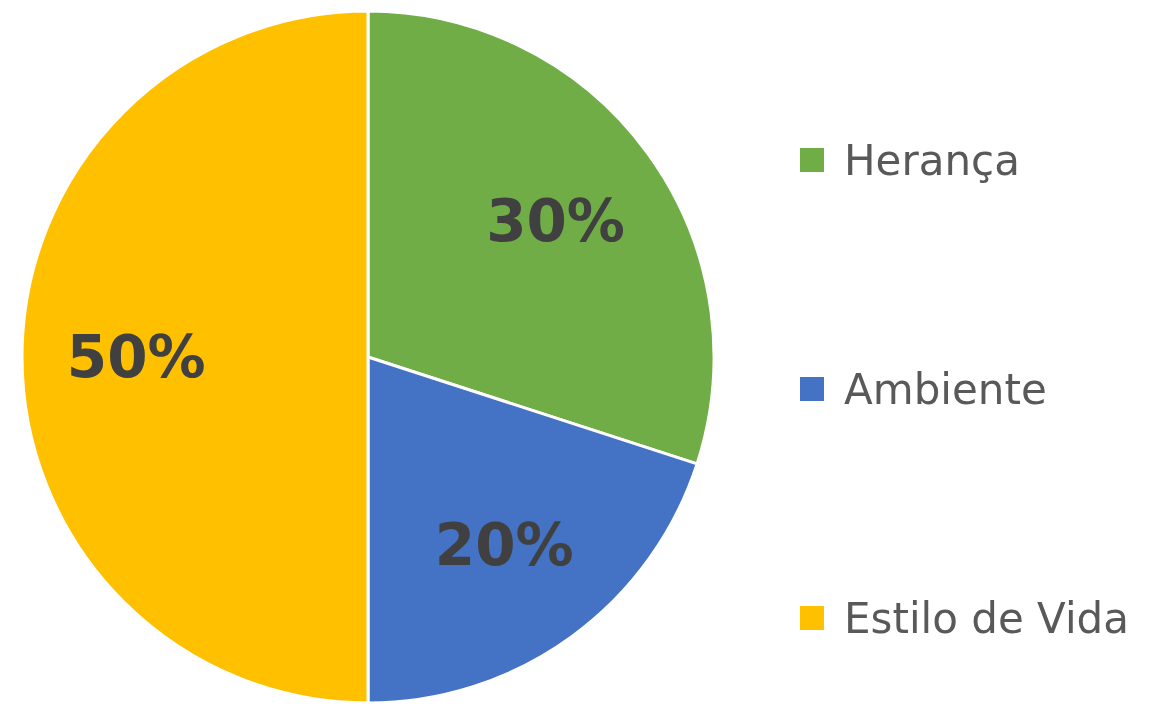 The height and width of the screenshot is (704, 1171). I want to click on data-label: 50%, so click(136, 357).